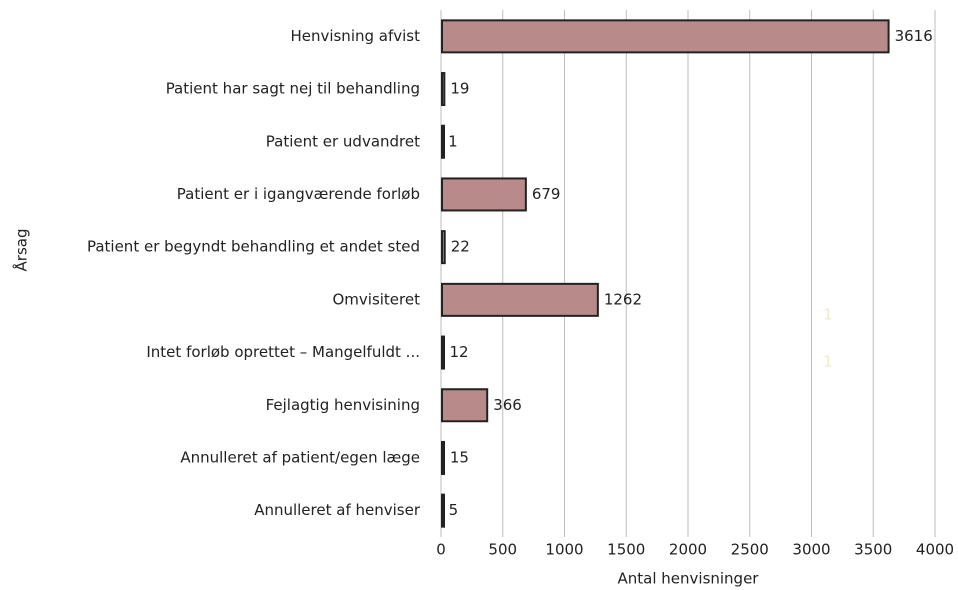 This screenshot has width=958, height=590. Describe the element at coordinates (626, 550) in the screenshot. I see `x-tick-label: 1500` at that location.